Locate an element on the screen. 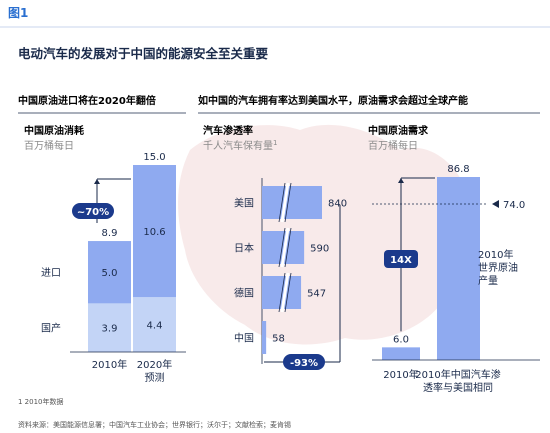 The height and width of the screenshot is (433, 550). chart2-subtitle-text: 千人汽车保有量 is located at coordinates (238, 145).